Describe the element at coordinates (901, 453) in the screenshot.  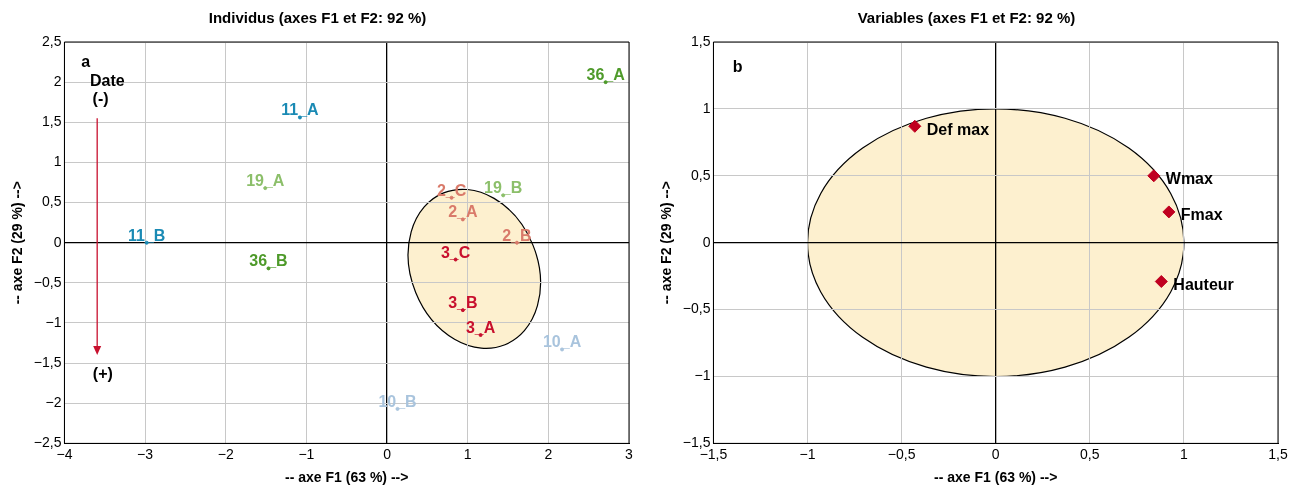
I see `x-tick-label: −0,5` at that location.